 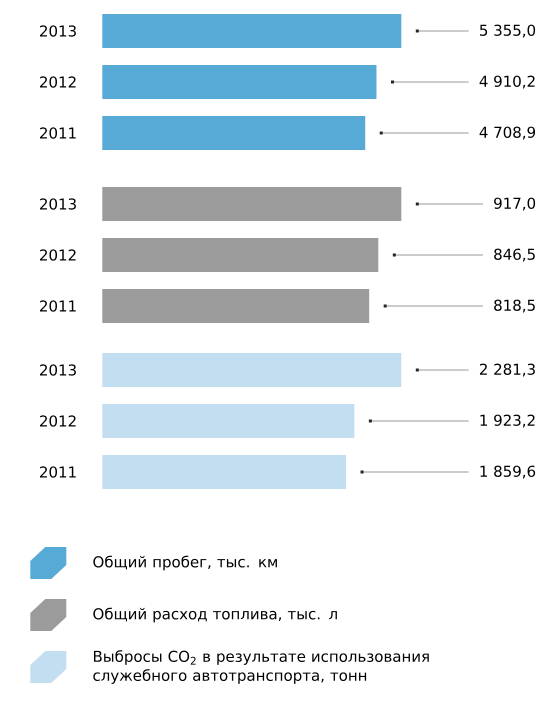 What do you see at coordinates (507, 370) in the screenshot?
I see `data-label: 2 281,3` at bounding box center [507, 370].